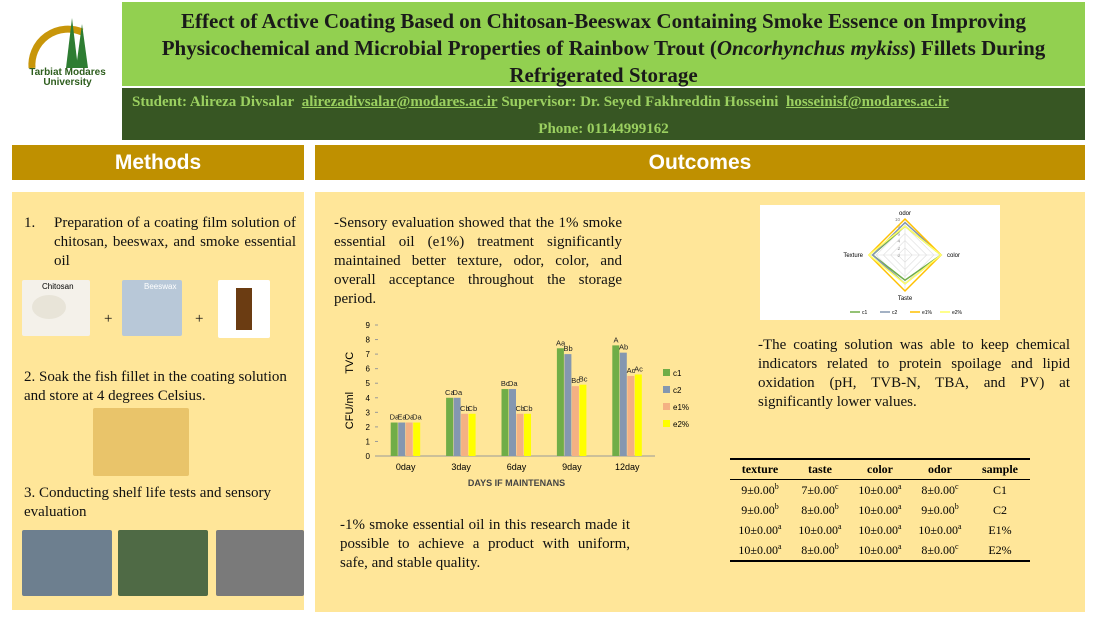  What do you see at coordinates (837, 486) in the screenshot?
I see `cell-superscript: c` at bounding box center [837, 486].